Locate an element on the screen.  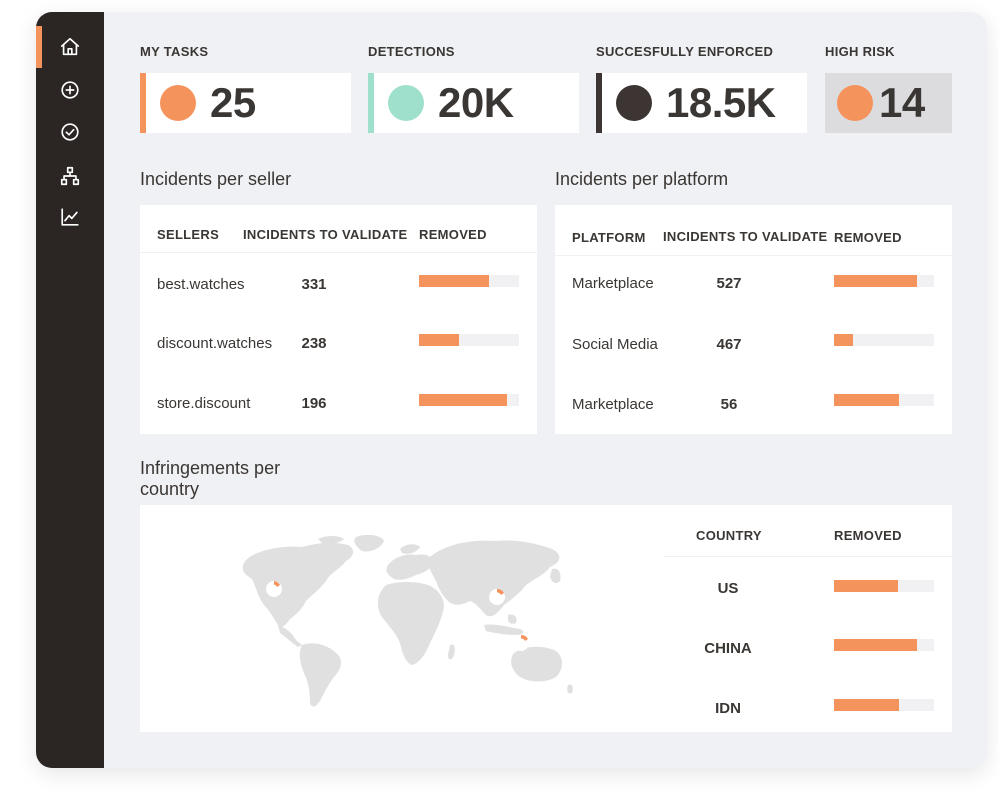
kpi-card-enforced: 18.5K is located at coordinates (701, 103).